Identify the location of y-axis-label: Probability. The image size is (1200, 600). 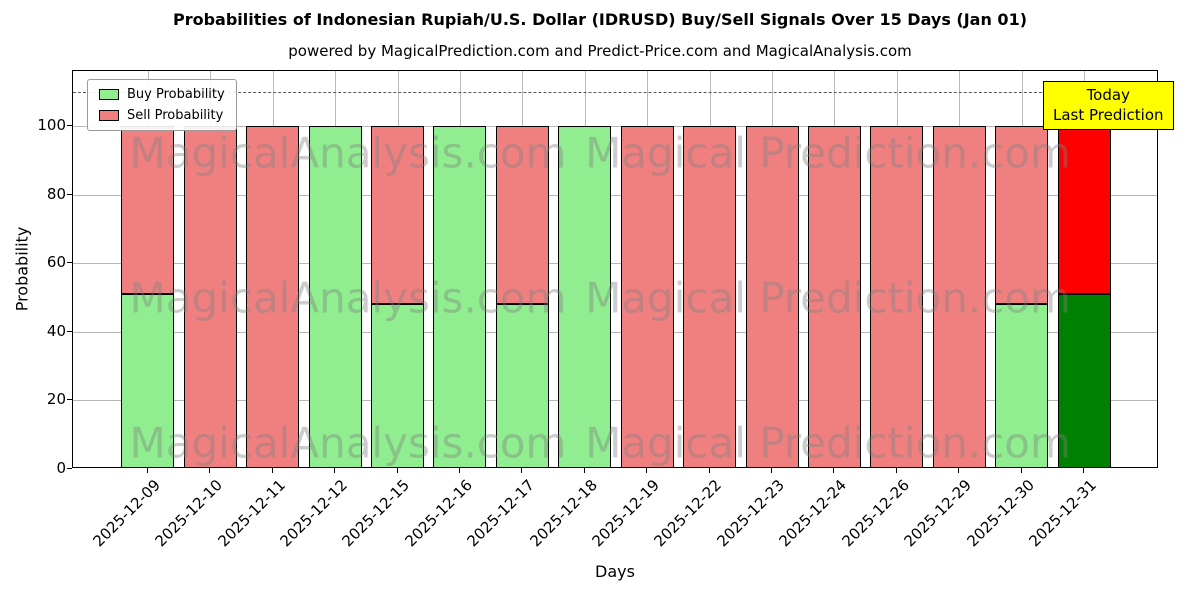
(22, 269).